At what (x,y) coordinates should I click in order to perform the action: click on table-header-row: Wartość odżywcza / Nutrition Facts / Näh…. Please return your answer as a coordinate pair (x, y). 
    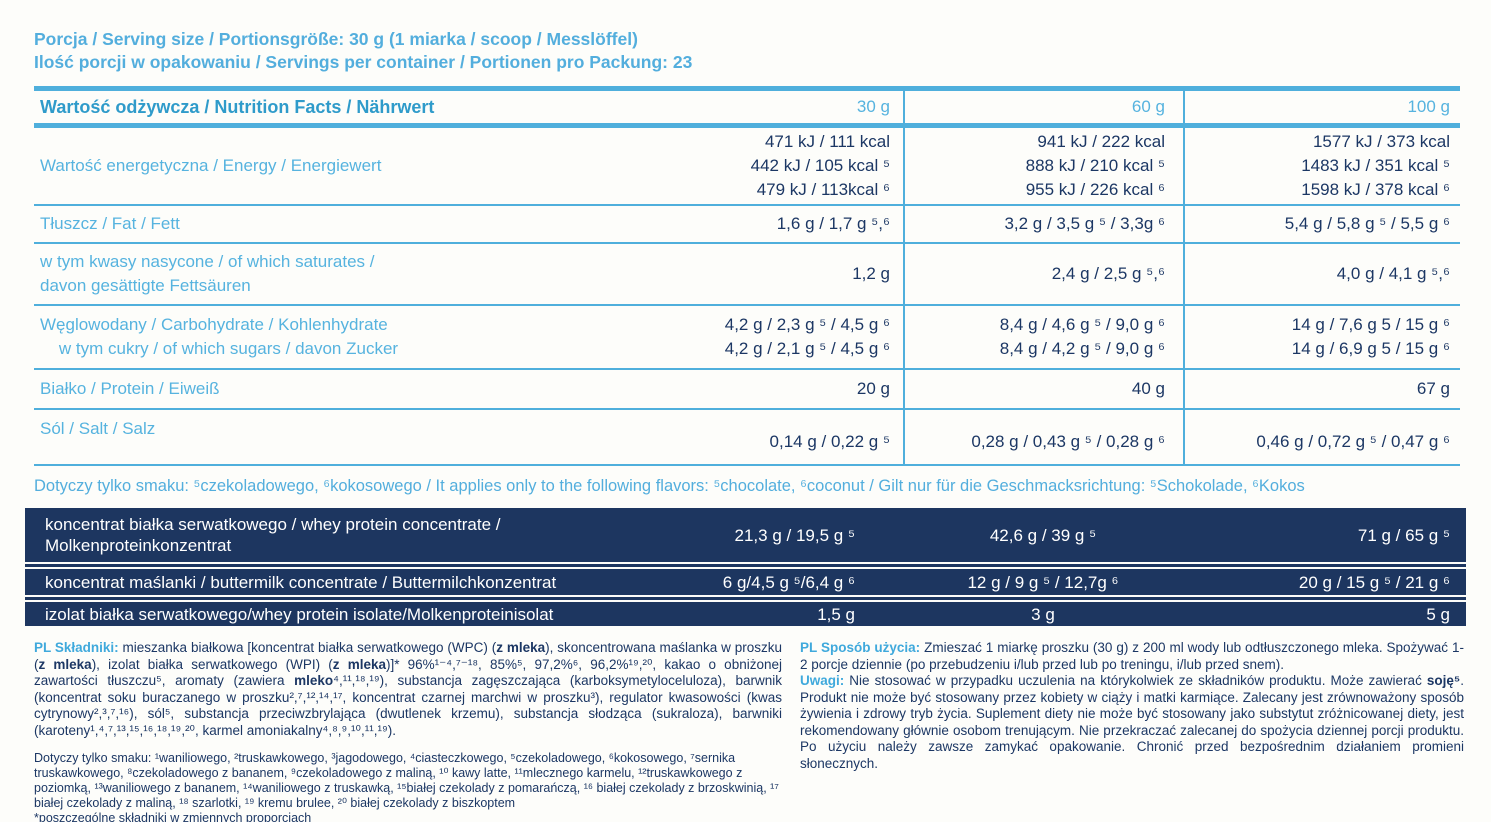
    Looking at the image, I should click on (747, 107).